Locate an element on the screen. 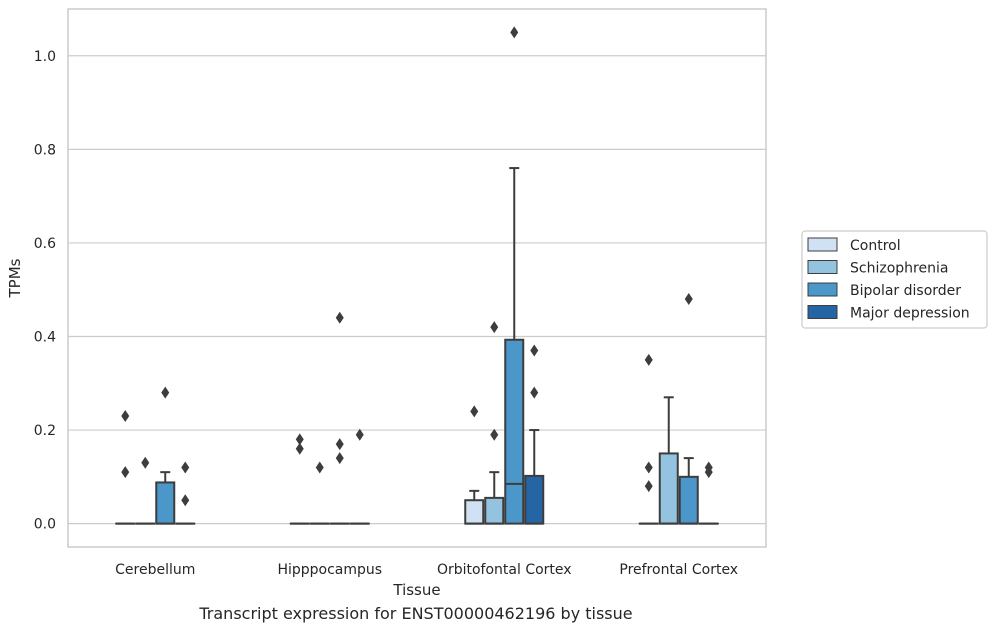  legend-label: Control is located at coordinates (875, 246).